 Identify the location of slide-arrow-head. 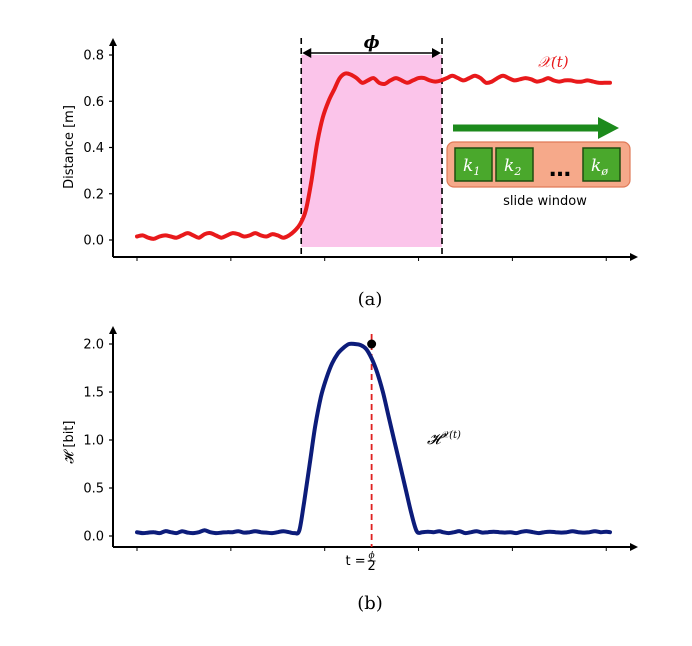
(608, 128).